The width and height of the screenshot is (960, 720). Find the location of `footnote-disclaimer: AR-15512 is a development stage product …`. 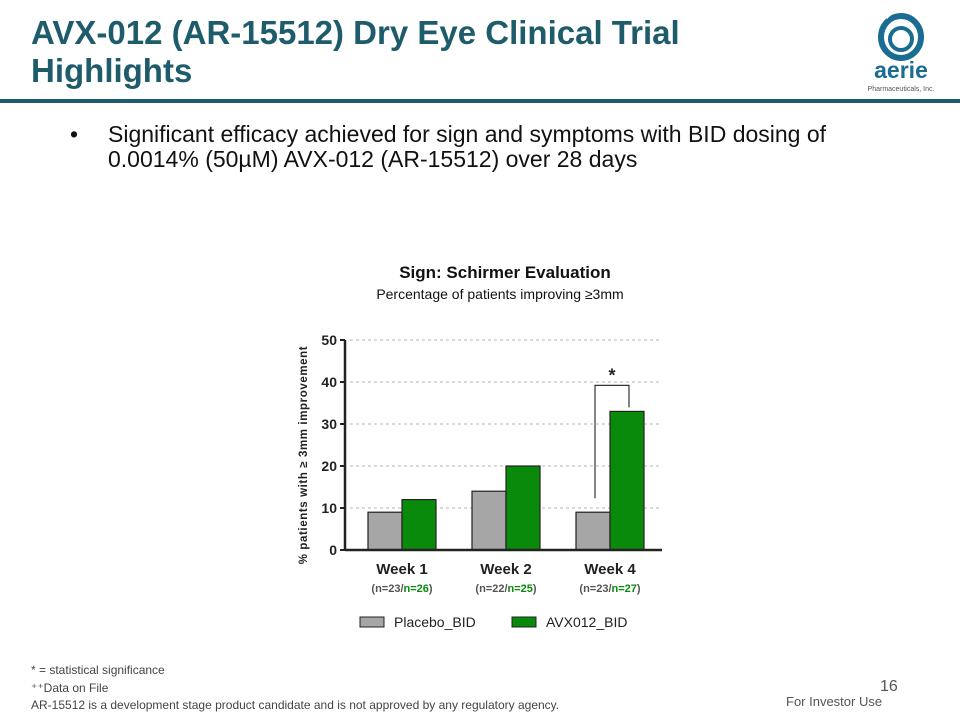

footnote-disclaimer: AR-15512 is a development stage product … is located at coordinates (295, 705).